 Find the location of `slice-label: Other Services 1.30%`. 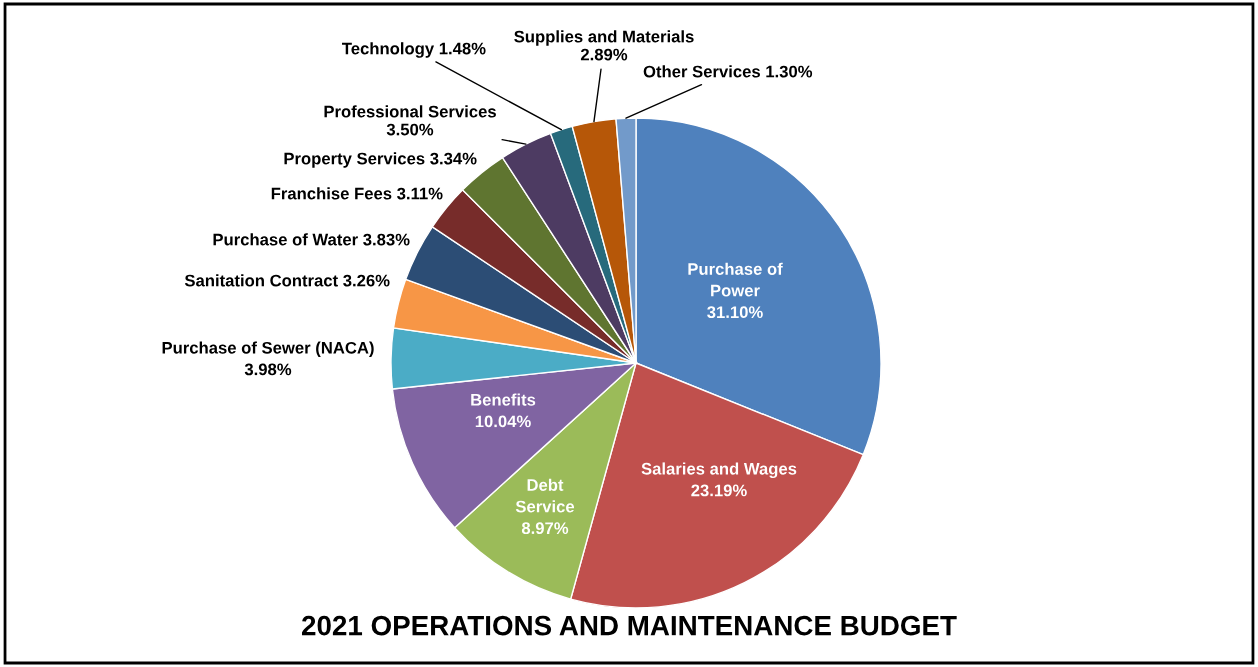

slice-label: Other Services 1.30% is located at coordinates (728, 71).